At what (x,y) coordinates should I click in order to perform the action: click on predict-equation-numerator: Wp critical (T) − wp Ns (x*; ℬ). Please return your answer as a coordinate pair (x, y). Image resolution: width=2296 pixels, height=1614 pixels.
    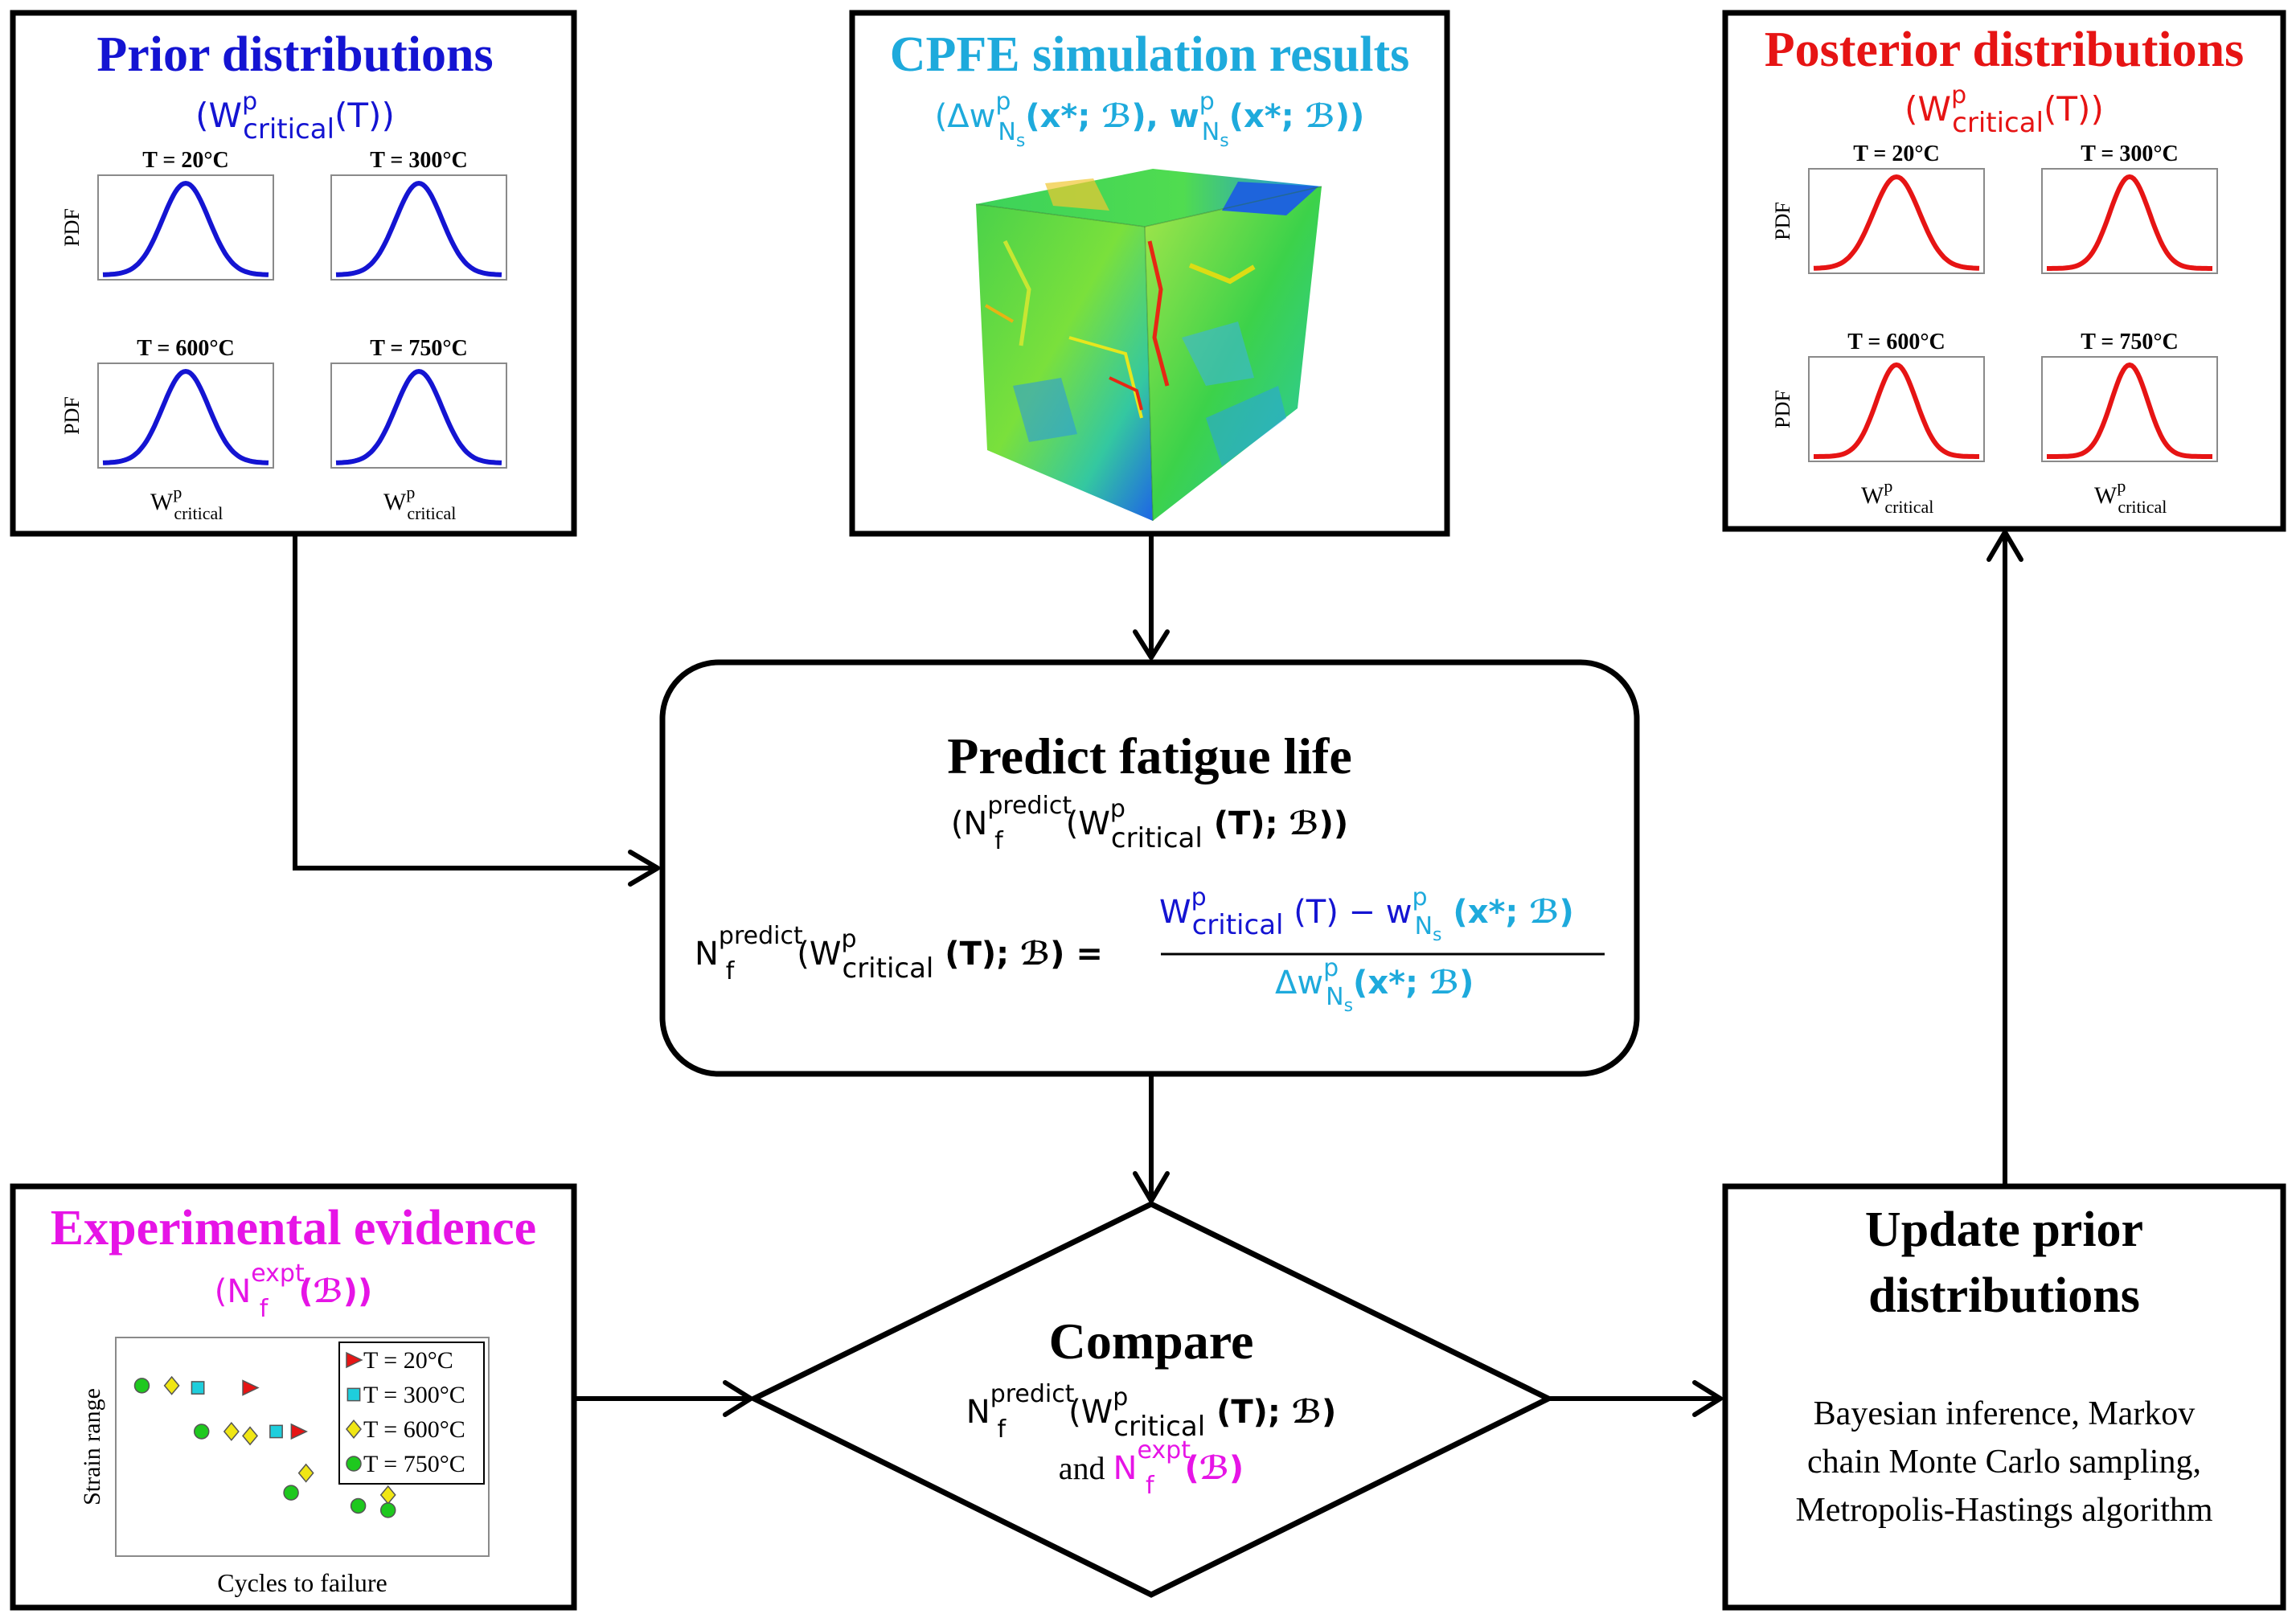
    Looking at the image, I should click on (1366, 914).